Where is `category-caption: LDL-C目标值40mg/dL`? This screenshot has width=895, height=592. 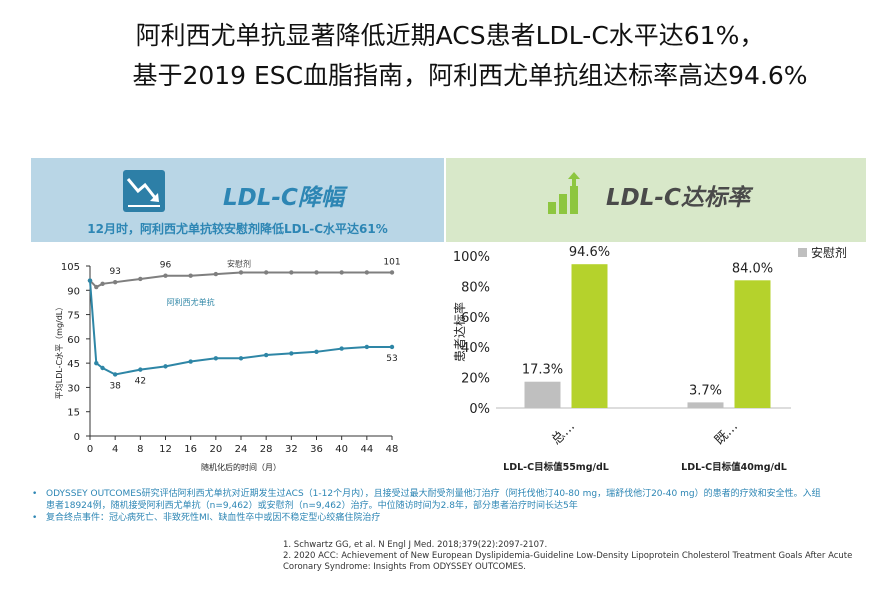 category-caption: LDL-C目标值40mg/dL is located at coordinates (734, 467).